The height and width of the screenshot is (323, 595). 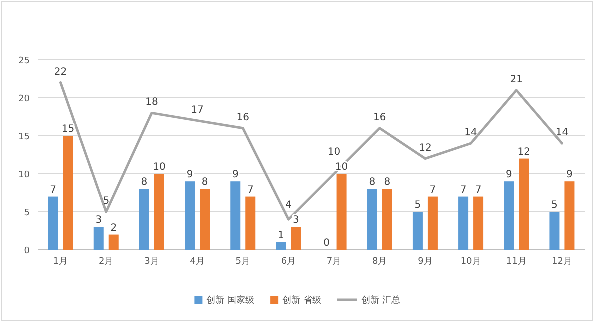 What do you see at coordinates (380, 262) in the screenshot?
I see `x-tick-label: 8月` at bounding box center [380, 262].